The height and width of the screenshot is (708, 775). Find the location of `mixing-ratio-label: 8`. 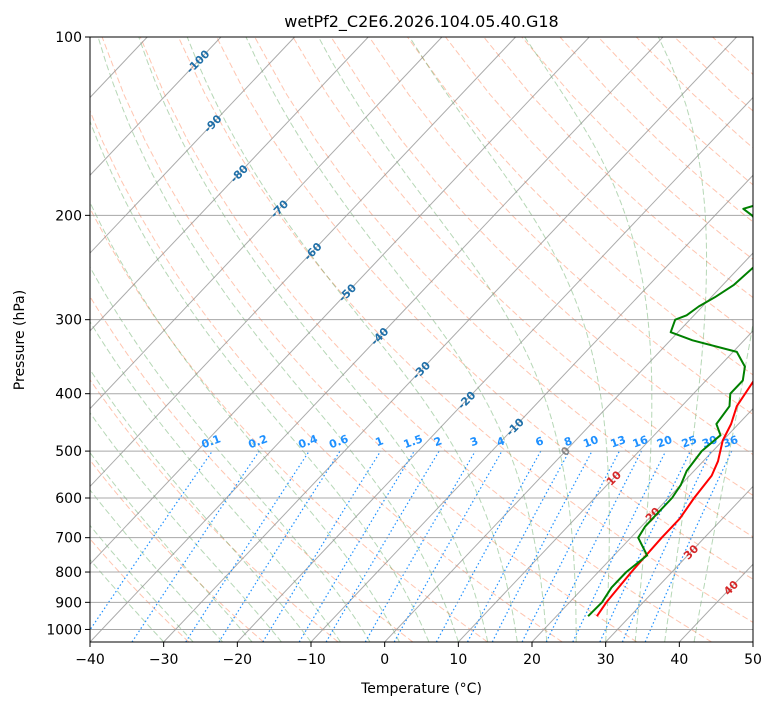

mixing-ratio-label: 8 is located at coordinates (568, 441).